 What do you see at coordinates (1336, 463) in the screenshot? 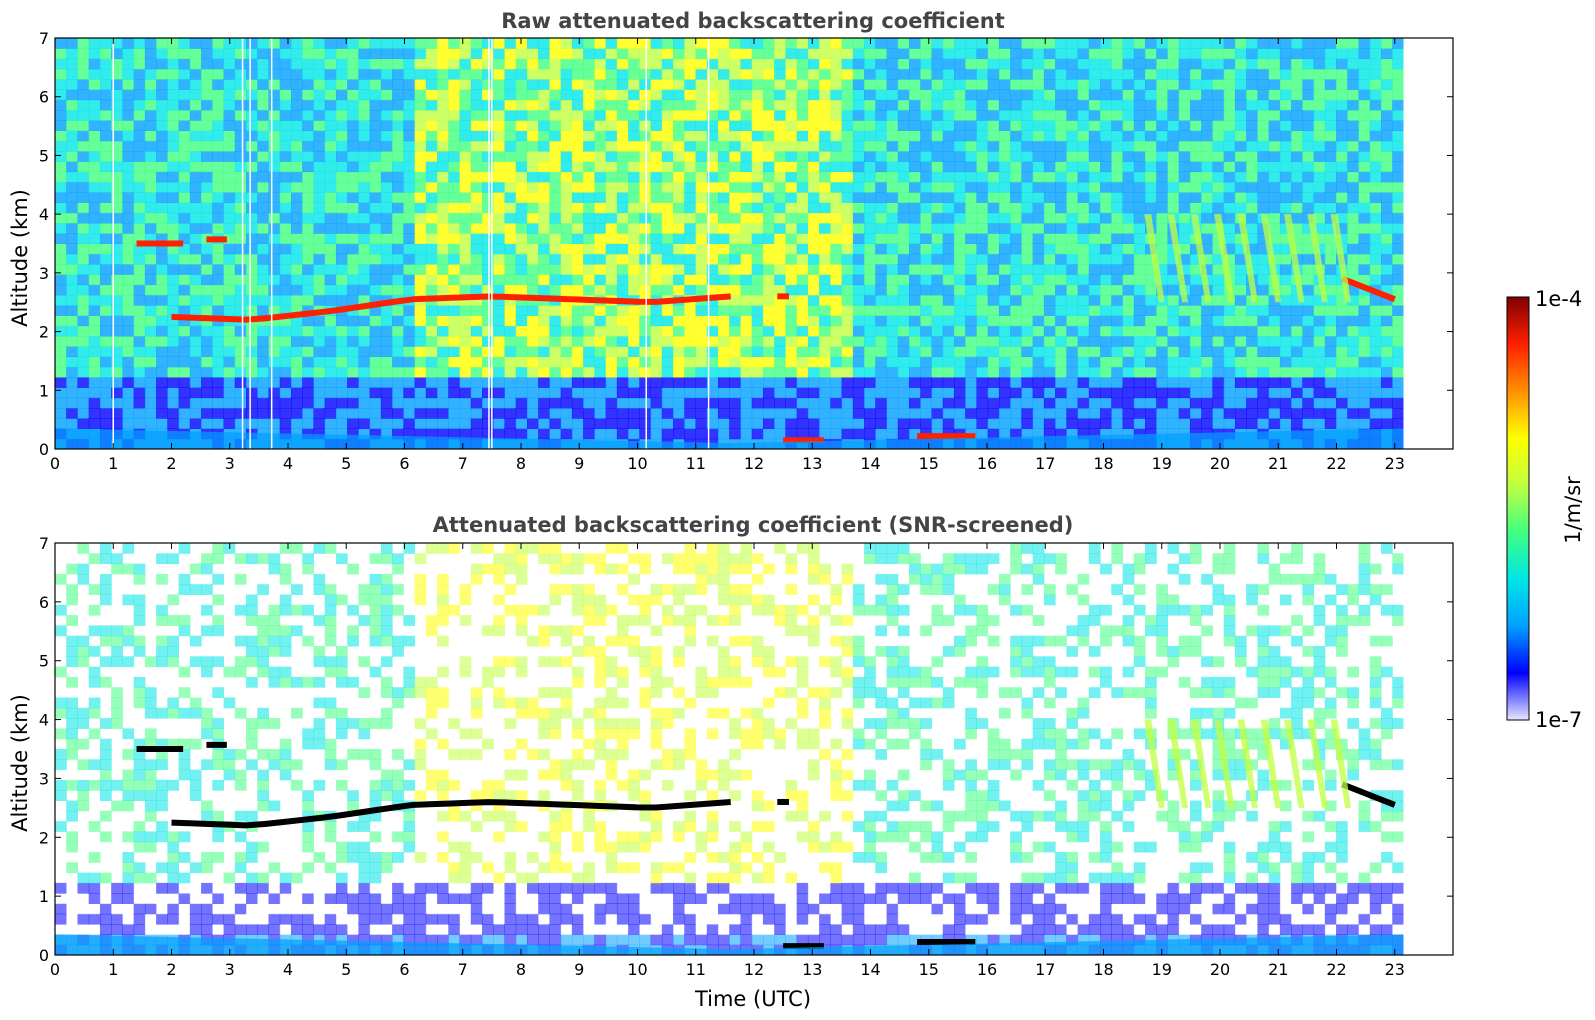
I see `x-tick-label: 22` at bounding box center [1336, 463].